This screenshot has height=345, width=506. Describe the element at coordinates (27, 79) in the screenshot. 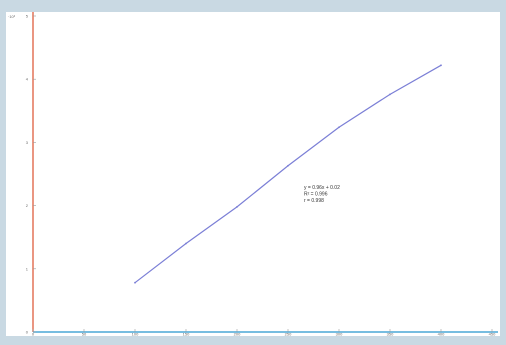

I see `y-tick-label: 4` at that location.